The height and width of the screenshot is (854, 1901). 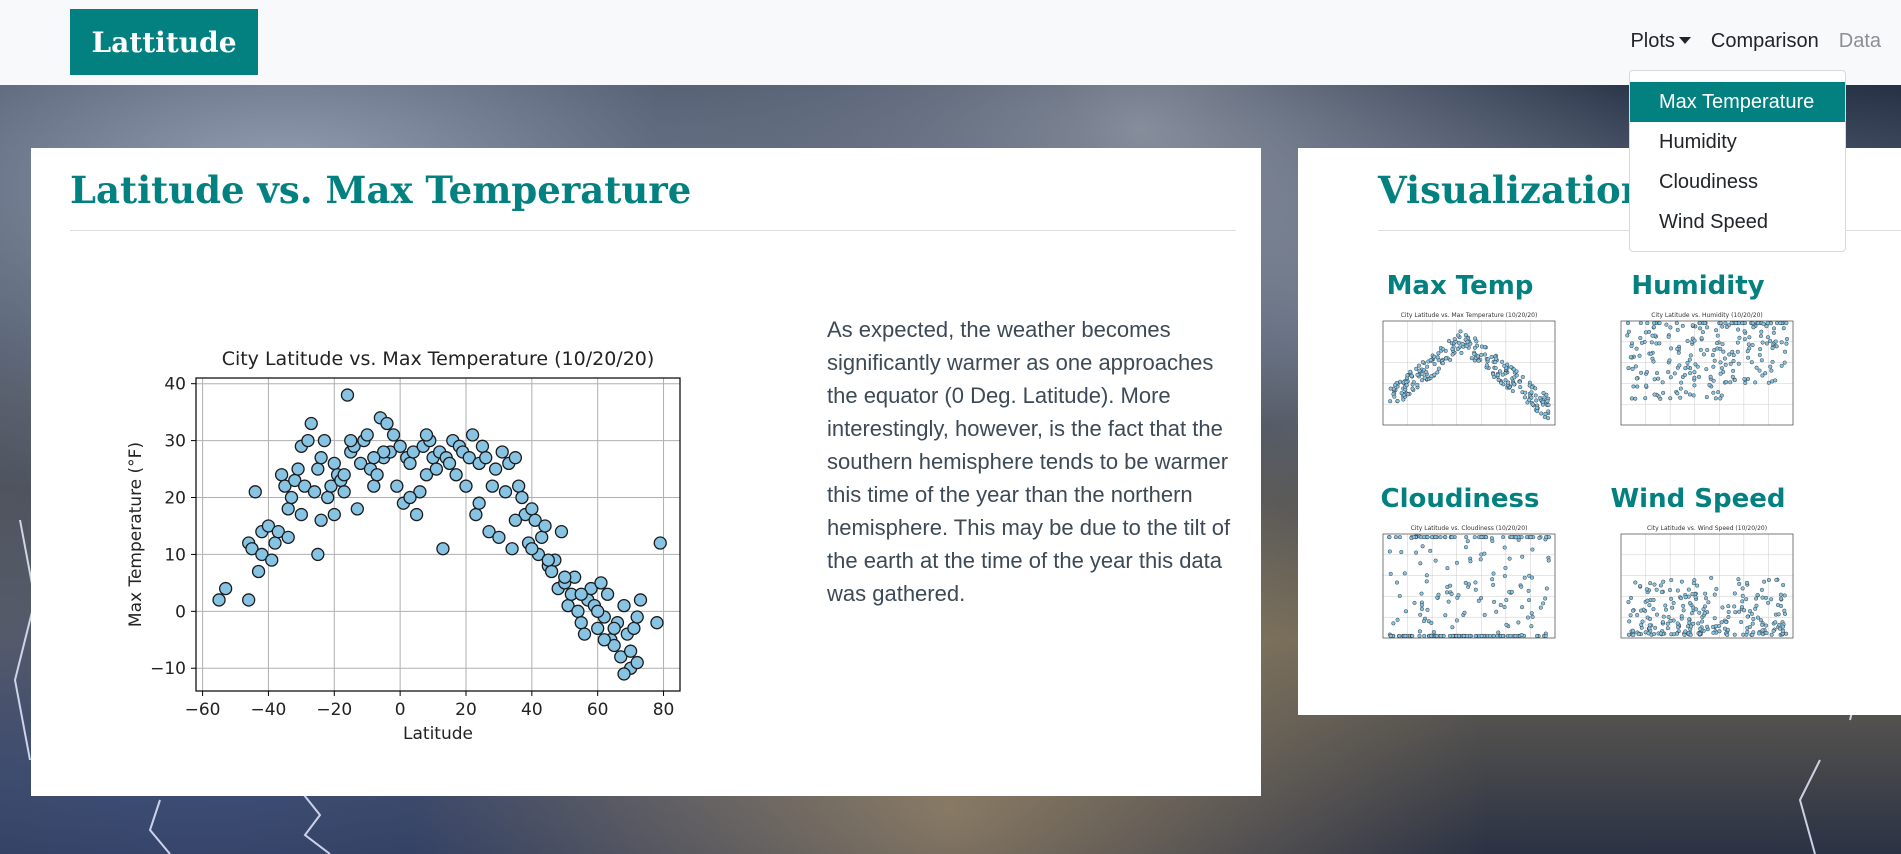 I want to click on dropdown-item-max-temperature: Max Temperature, so click(x=1737, y=102).